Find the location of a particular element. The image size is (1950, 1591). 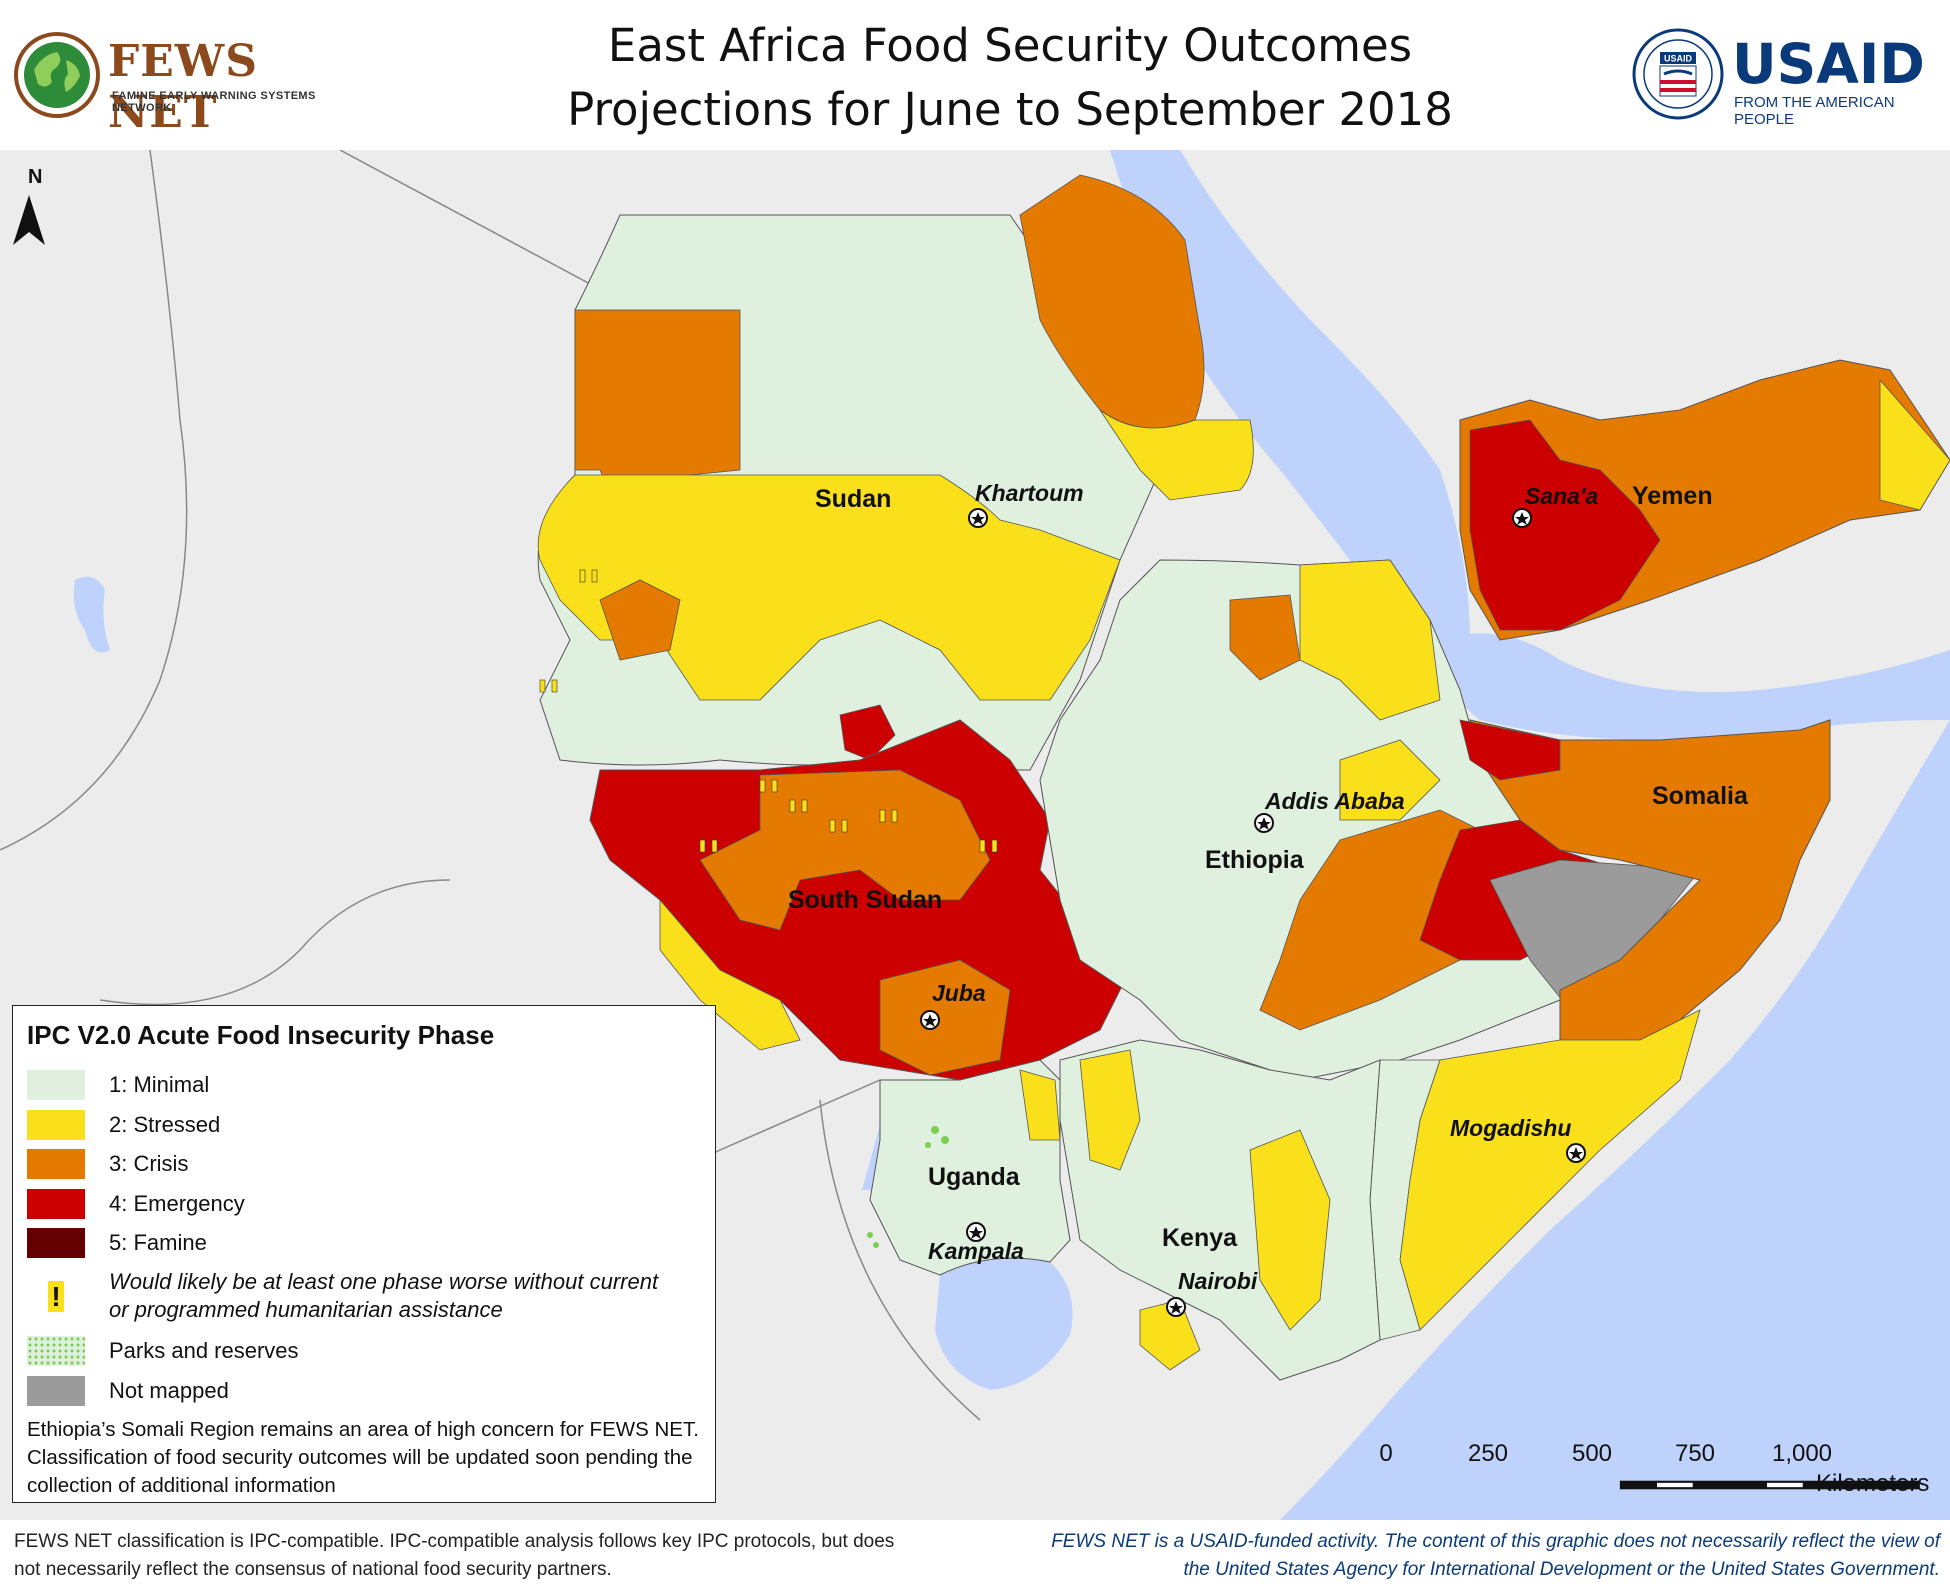

label-yemen: Yemen is located at coordinates (1672, 496).